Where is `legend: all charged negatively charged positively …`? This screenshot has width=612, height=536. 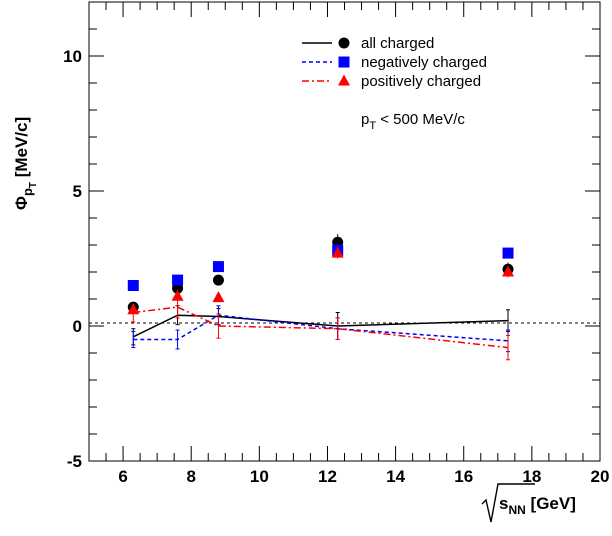 legend: all charged negatively charged positively … is located at coordinates (394, 62).